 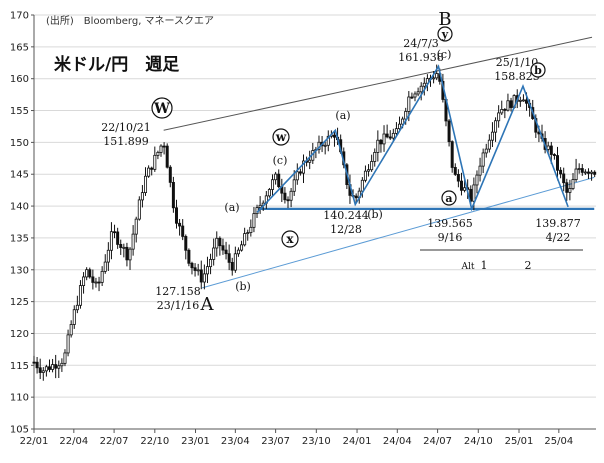 I want to click on wave-small-x-marker-circle, so click(x=290, y=239).